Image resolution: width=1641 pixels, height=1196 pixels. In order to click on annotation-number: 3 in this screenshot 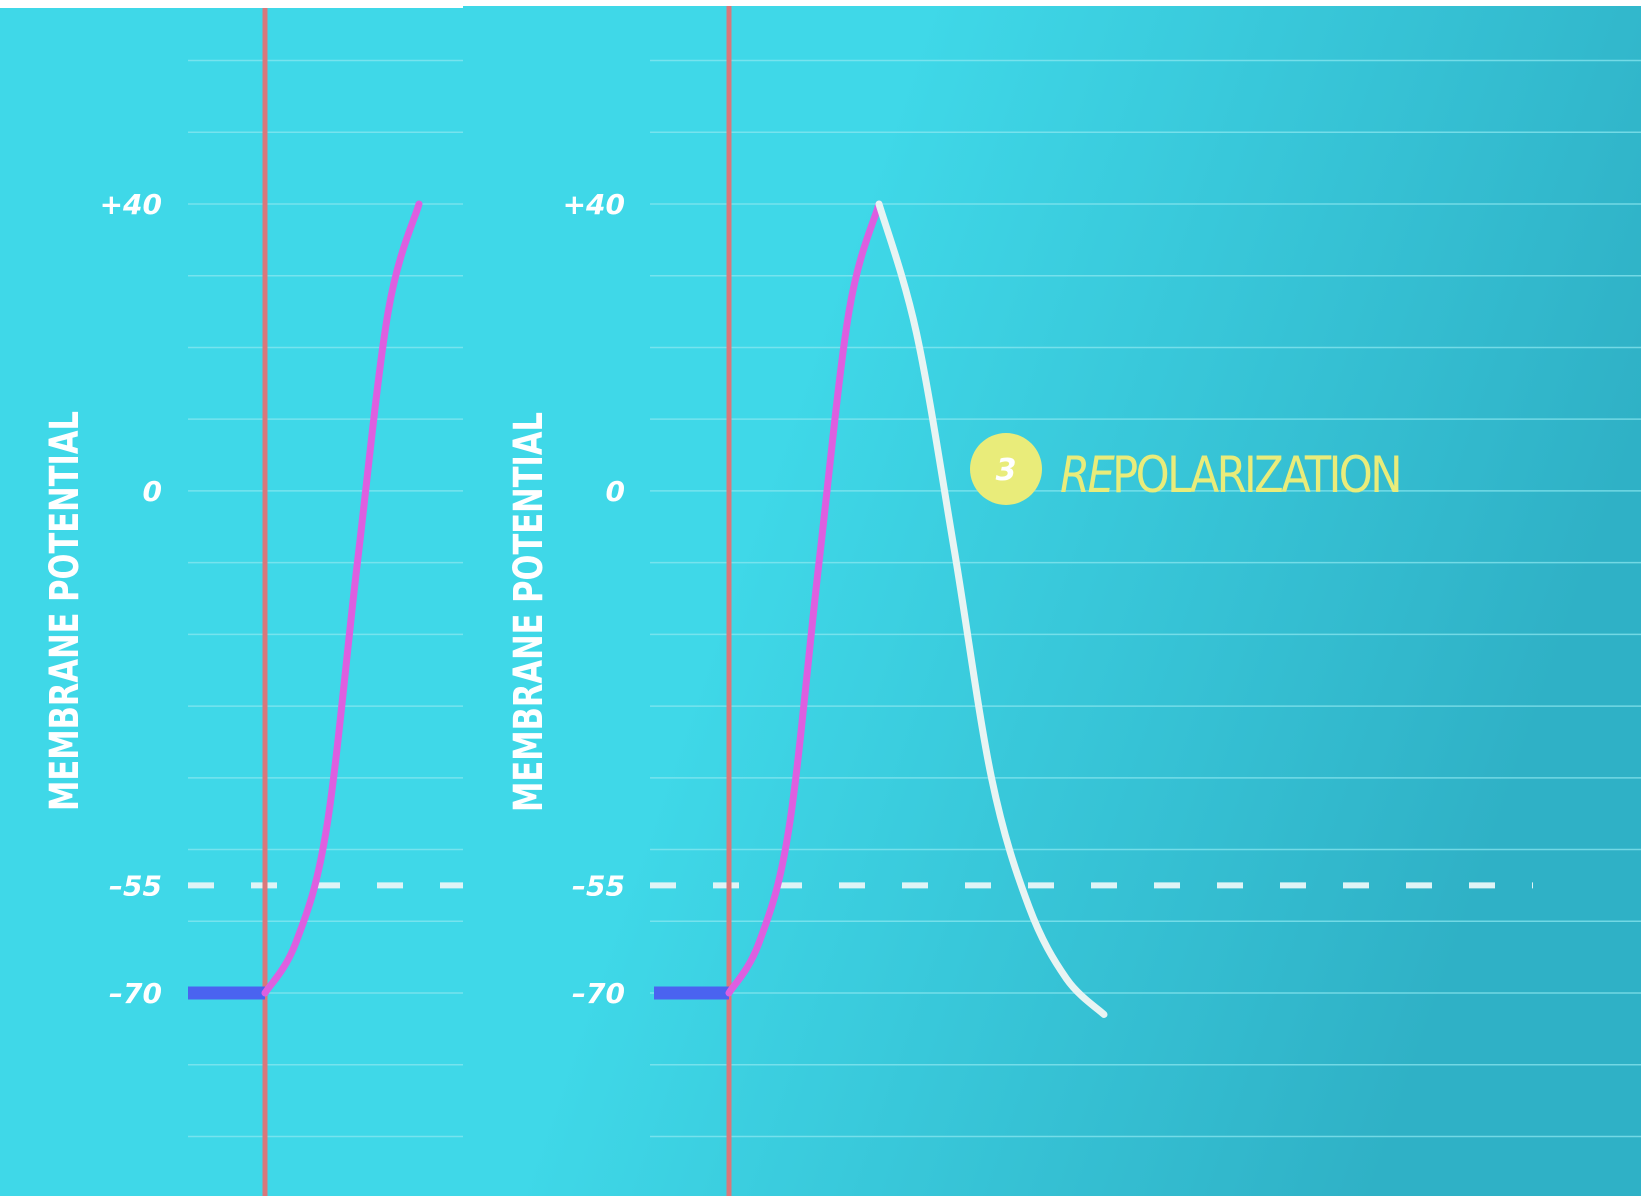, I will do `click(1006, 470)`.